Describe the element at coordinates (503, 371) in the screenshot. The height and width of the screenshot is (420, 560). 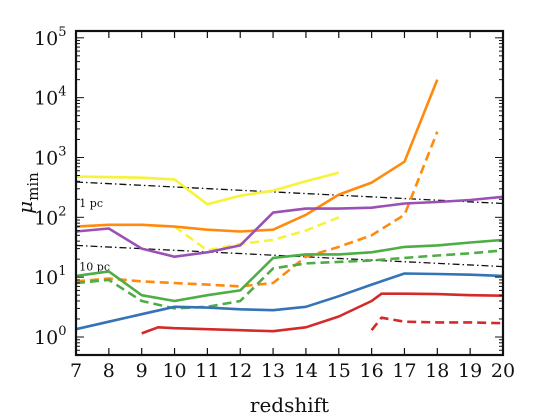
I see `x-tick-label: 20` at that location.